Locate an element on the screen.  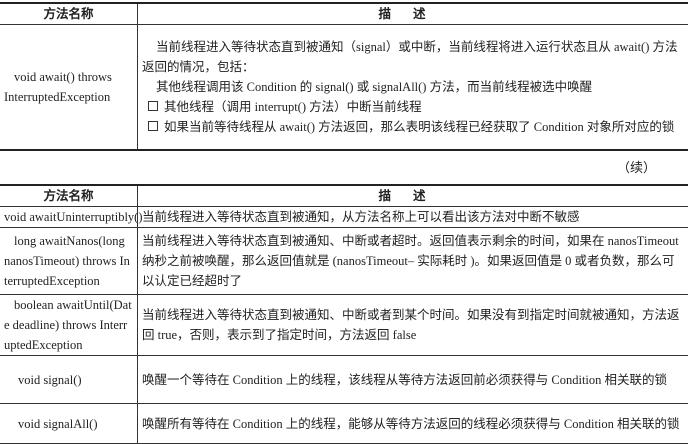
bullet-text: 其他线程（调用 interrupt() 方法）中断当前线程 is located at coordinates (293, 106).